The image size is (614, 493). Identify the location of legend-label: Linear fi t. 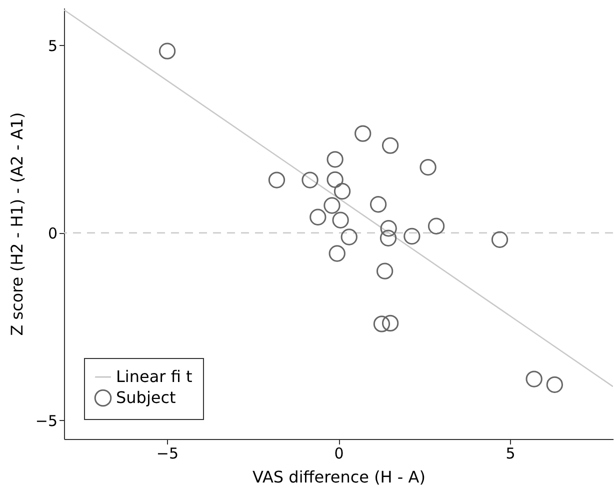
(154, 376).